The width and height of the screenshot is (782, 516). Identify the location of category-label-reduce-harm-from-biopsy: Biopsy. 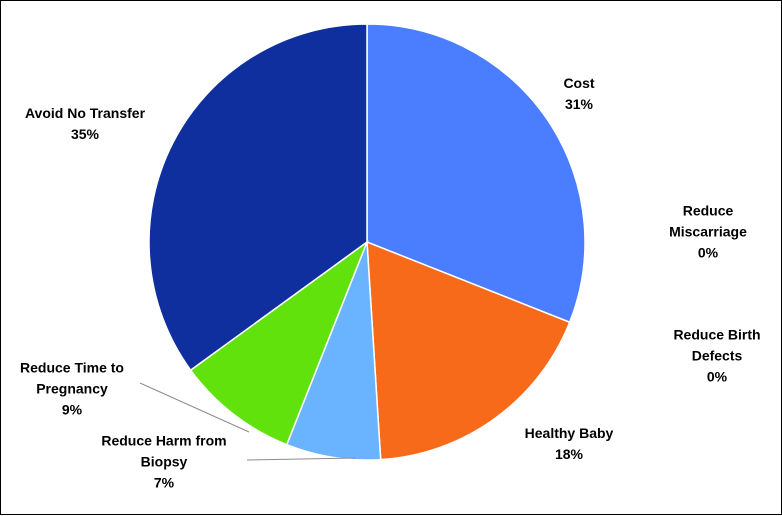
(164, 462).